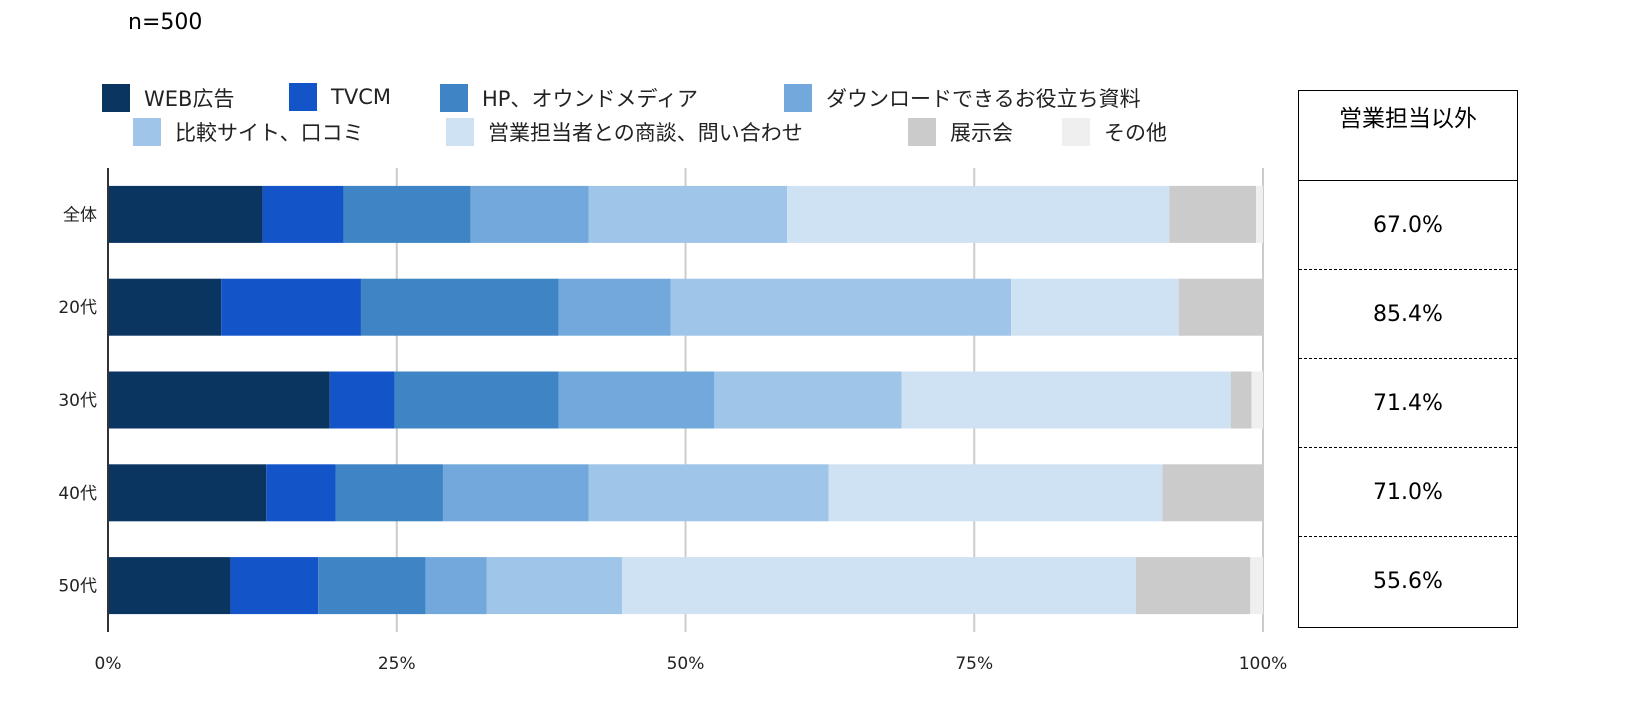 The height and width of the screenshot is (716, 1642). Describe the element at coordinates (1263, 664) in the screenshot. I see `x-tick-label: 100%` at that location.